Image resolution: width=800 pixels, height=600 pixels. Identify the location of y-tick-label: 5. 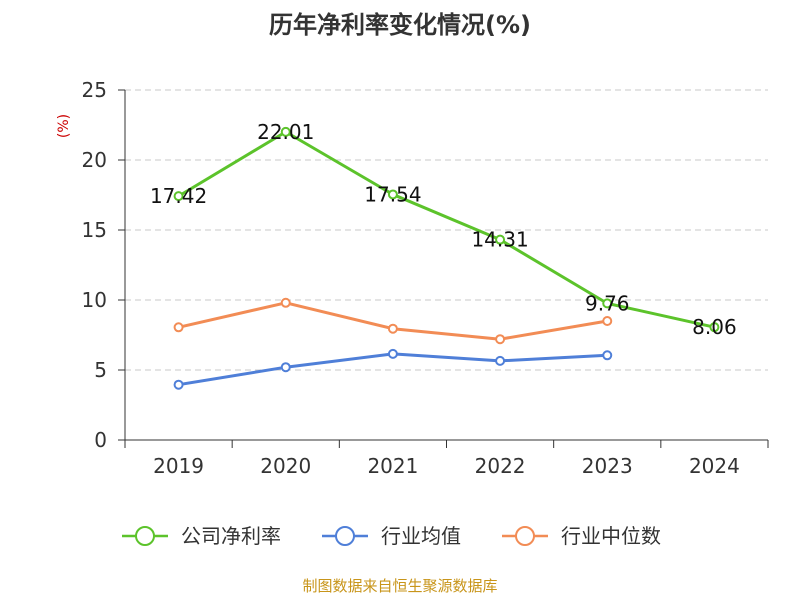
(100, 370).